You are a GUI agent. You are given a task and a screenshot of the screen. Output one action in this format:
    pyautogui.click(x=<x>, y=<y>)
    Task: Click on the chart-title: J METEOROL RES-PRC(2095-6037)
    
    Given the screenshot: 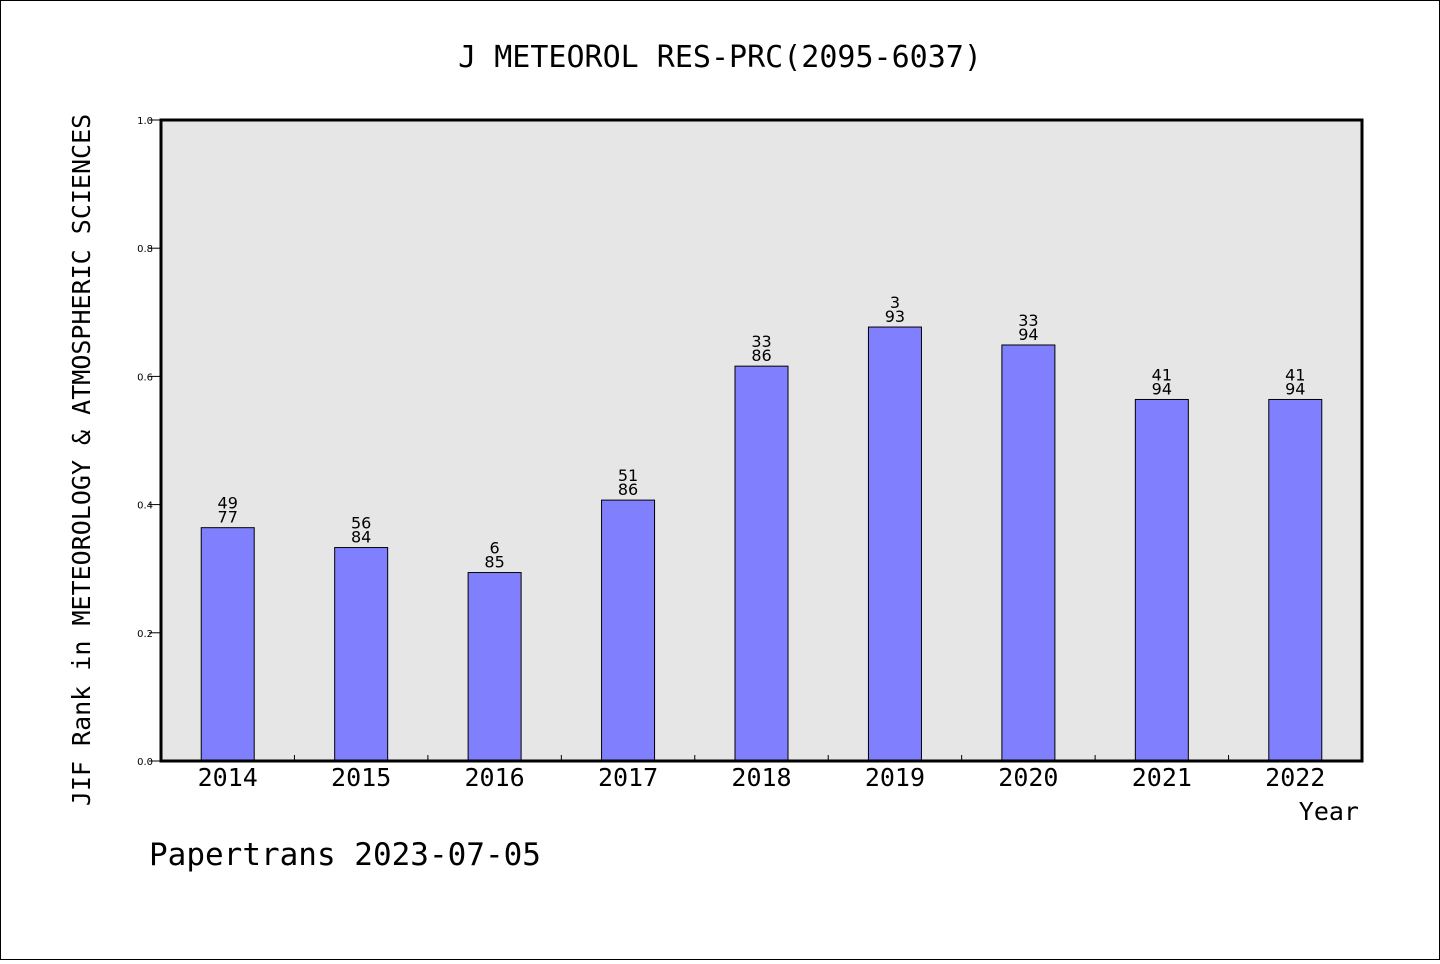 What is the action you would take?
    pyautogui.click(x=720, y=57)
    